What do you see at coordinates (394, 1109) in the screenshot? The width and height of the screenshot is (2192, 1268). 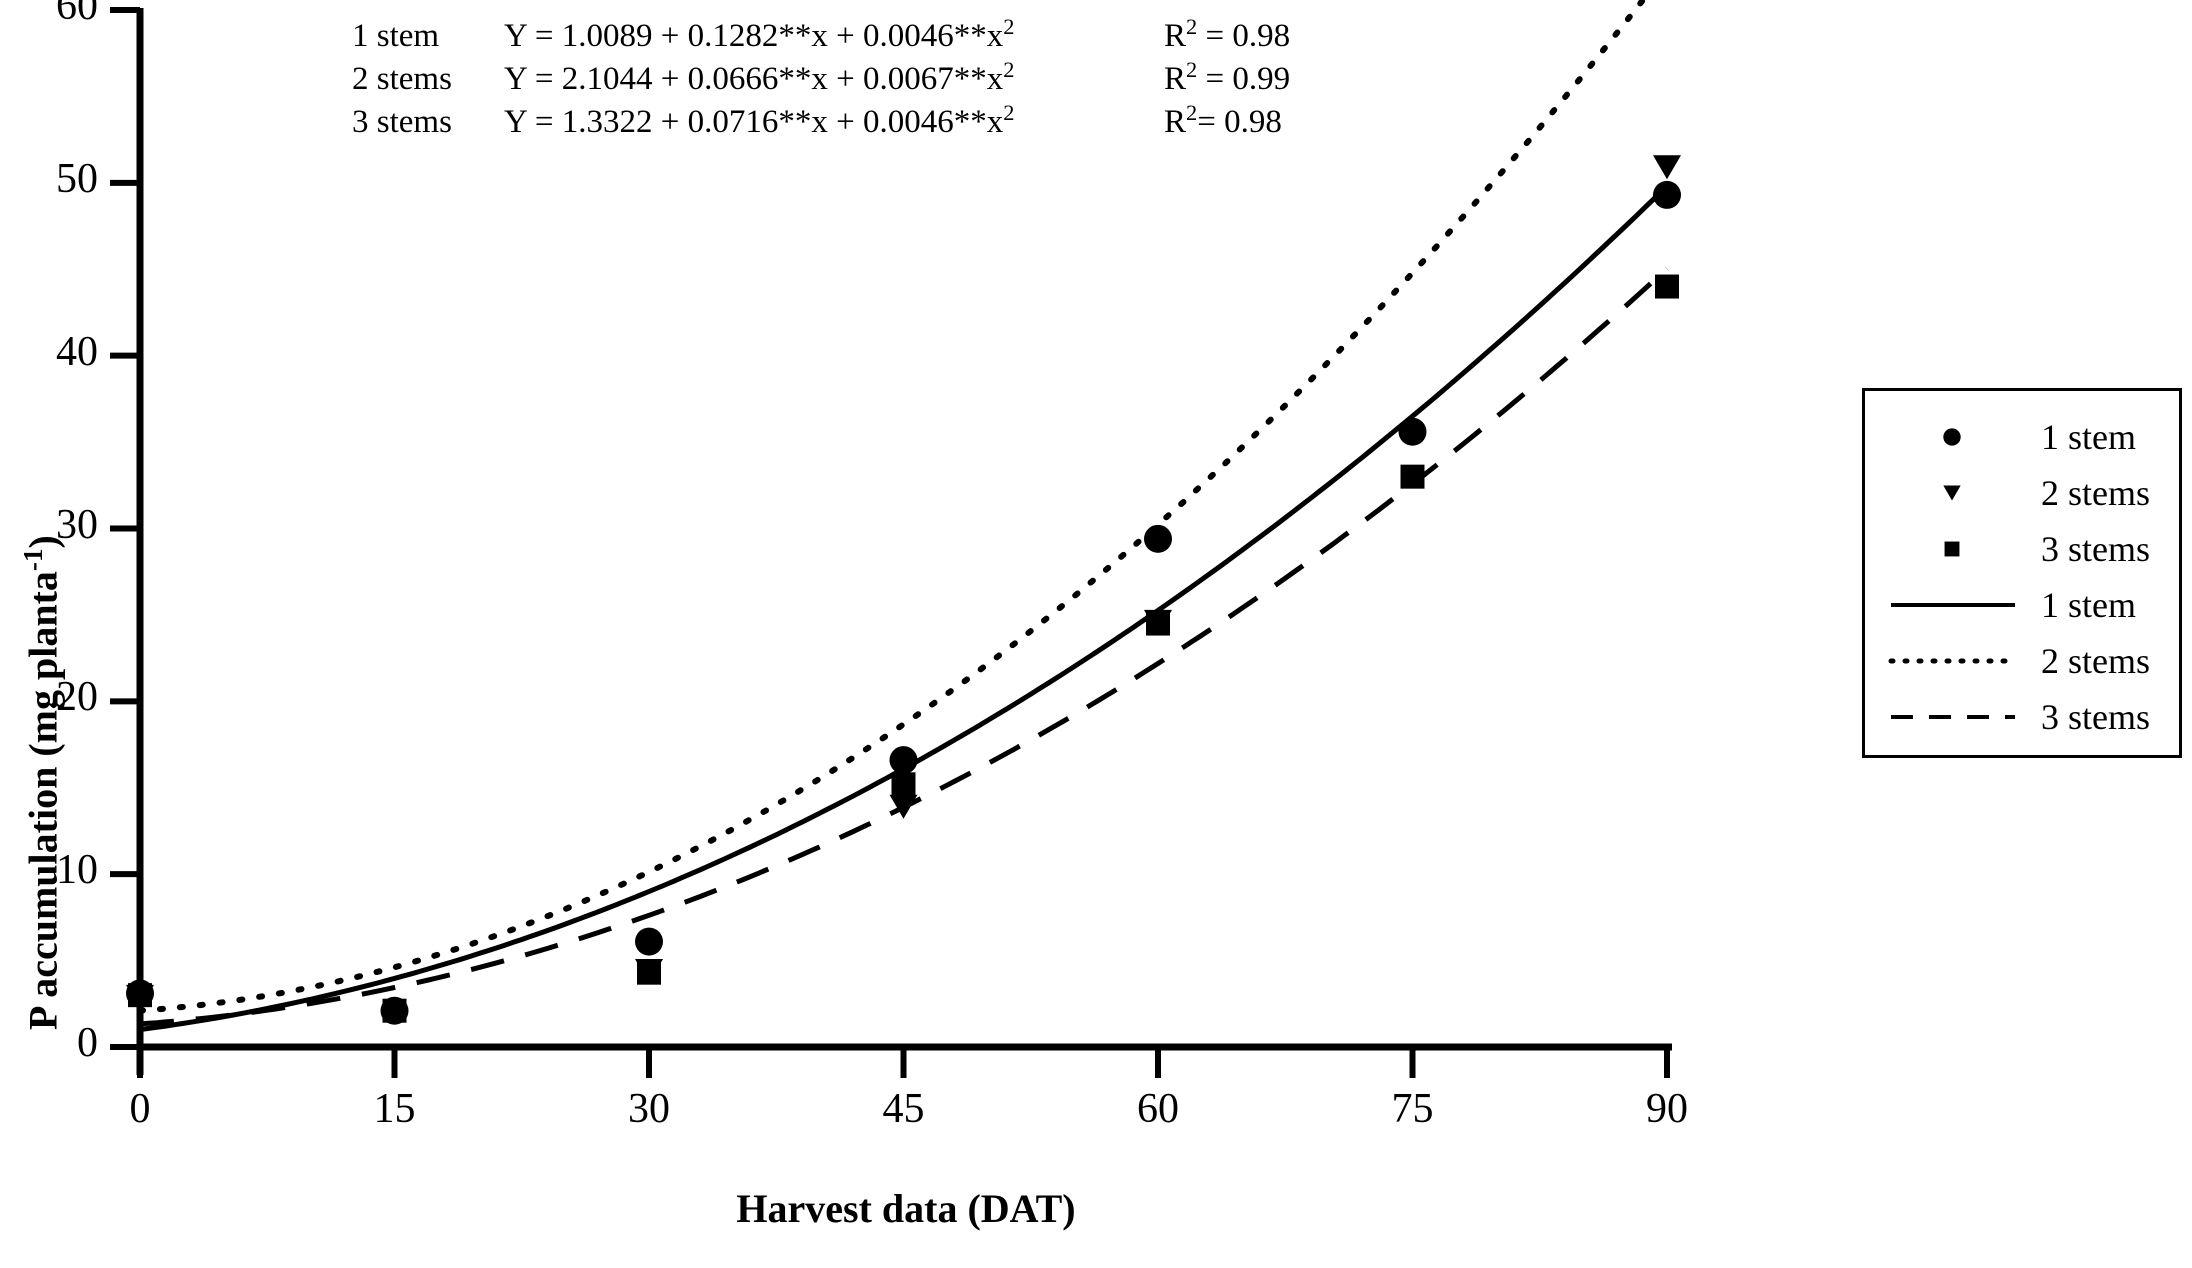 I see `x-tick-label: 15` at bounding box center [394, 1109].